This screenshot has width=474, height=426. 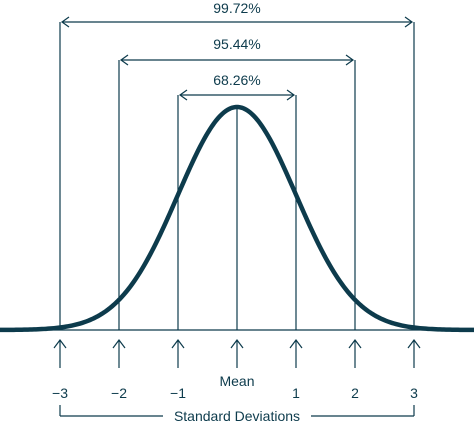 I want to click on up-arrows, so click(x=237, y=353).